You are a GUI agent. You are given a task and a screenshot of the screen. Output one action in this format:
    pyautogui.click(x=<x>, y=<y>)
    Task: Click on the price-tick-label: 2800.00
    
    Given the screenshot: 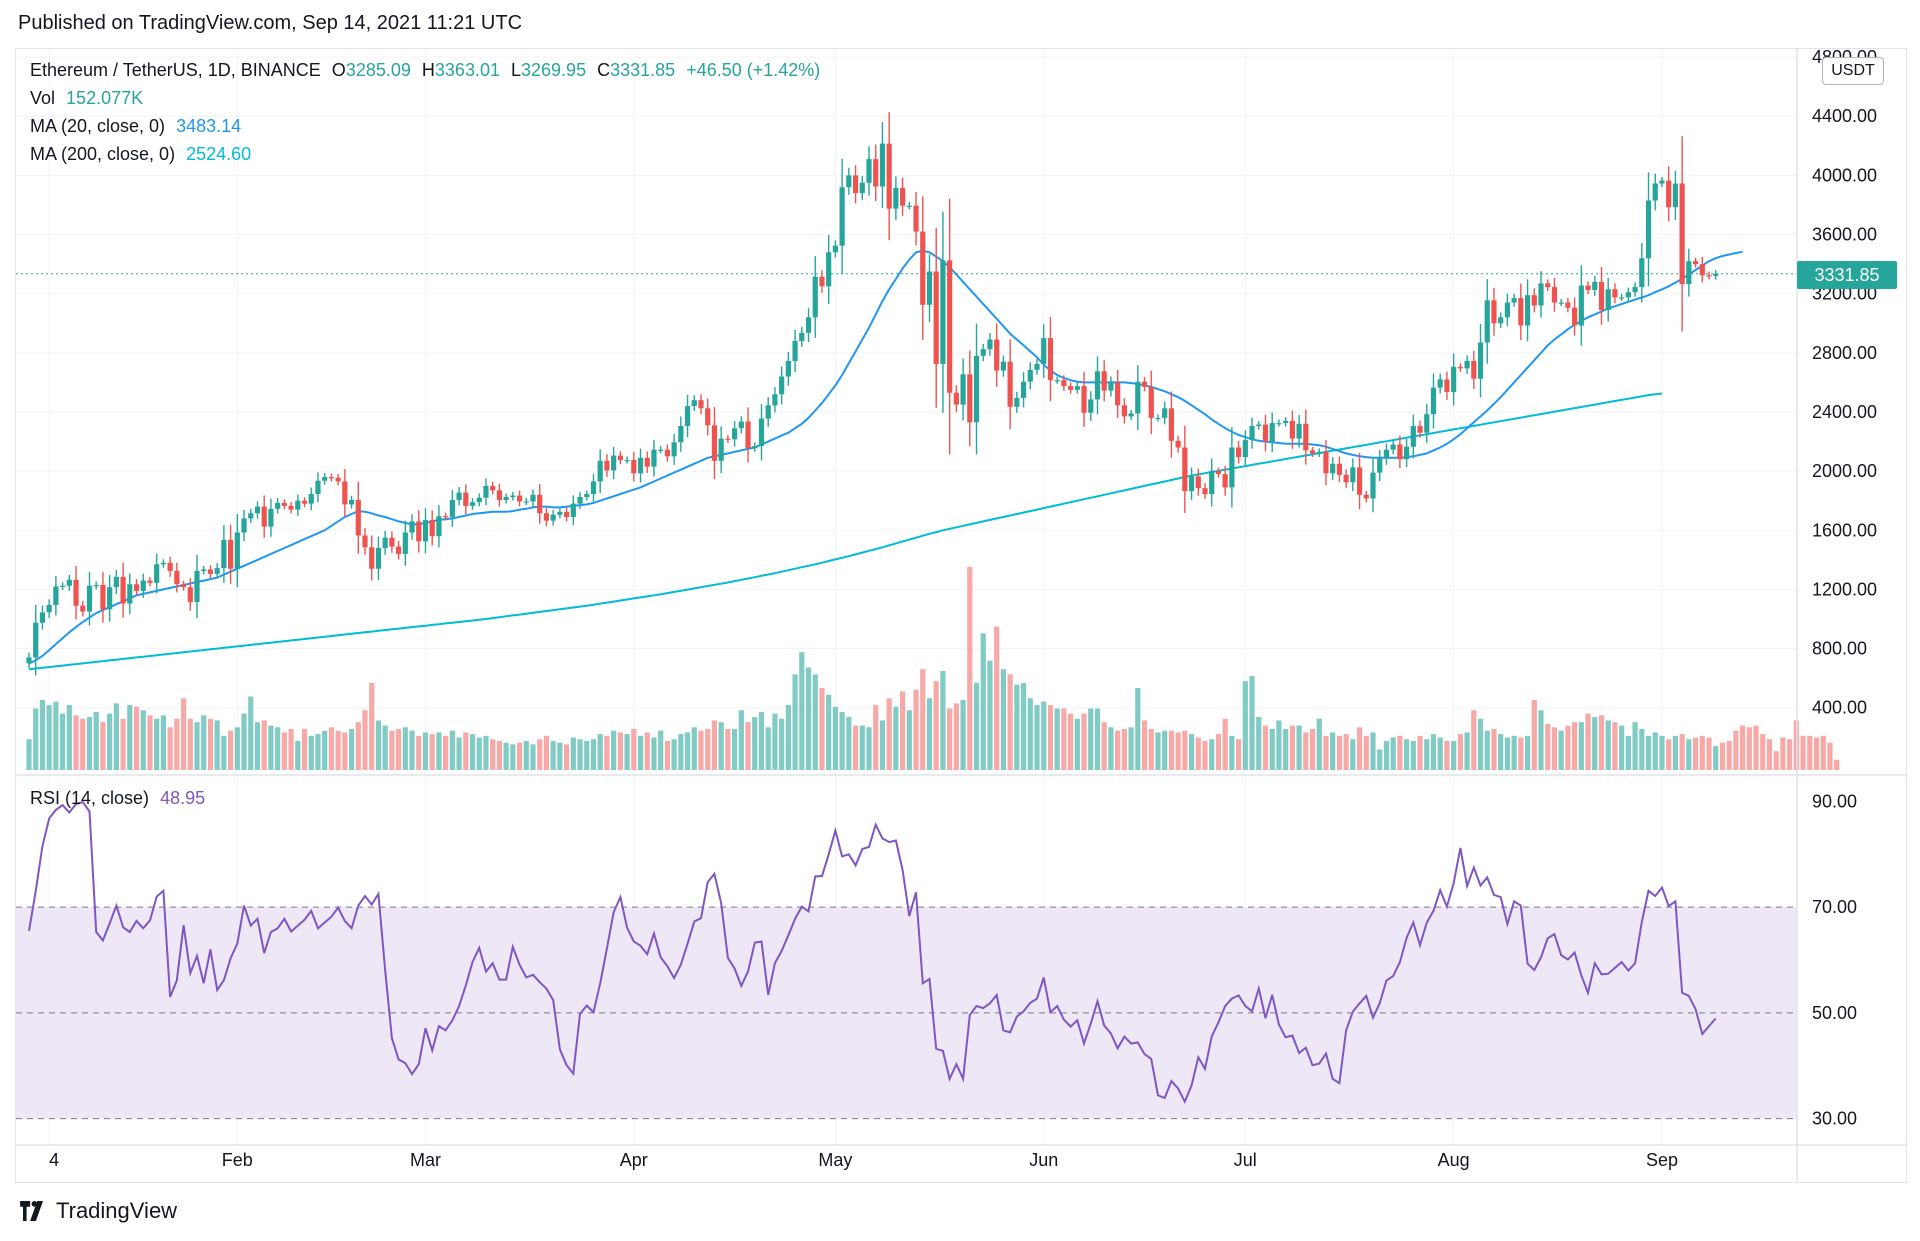 What is the action you would take?
    pyautogui.click(x=1844, y=353)
    